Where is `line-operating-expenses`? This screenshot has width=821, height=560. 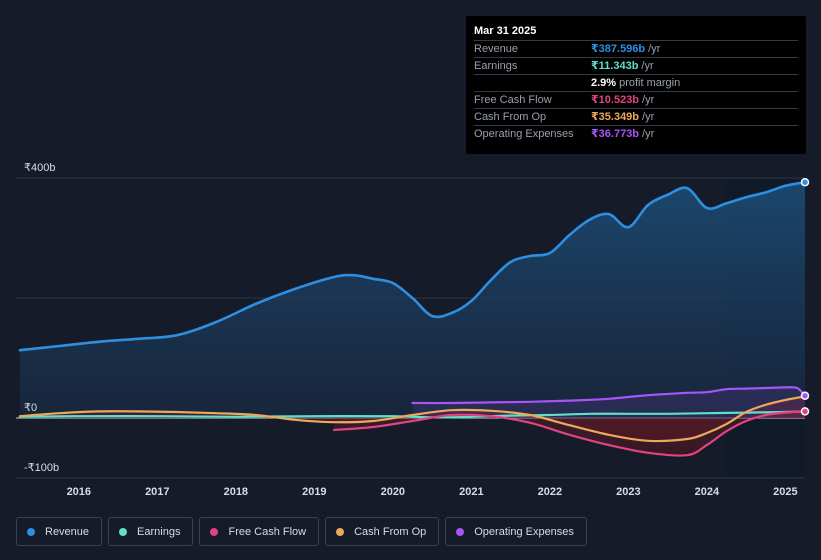 line-operating-expenses is located at coordinates (609, 395).